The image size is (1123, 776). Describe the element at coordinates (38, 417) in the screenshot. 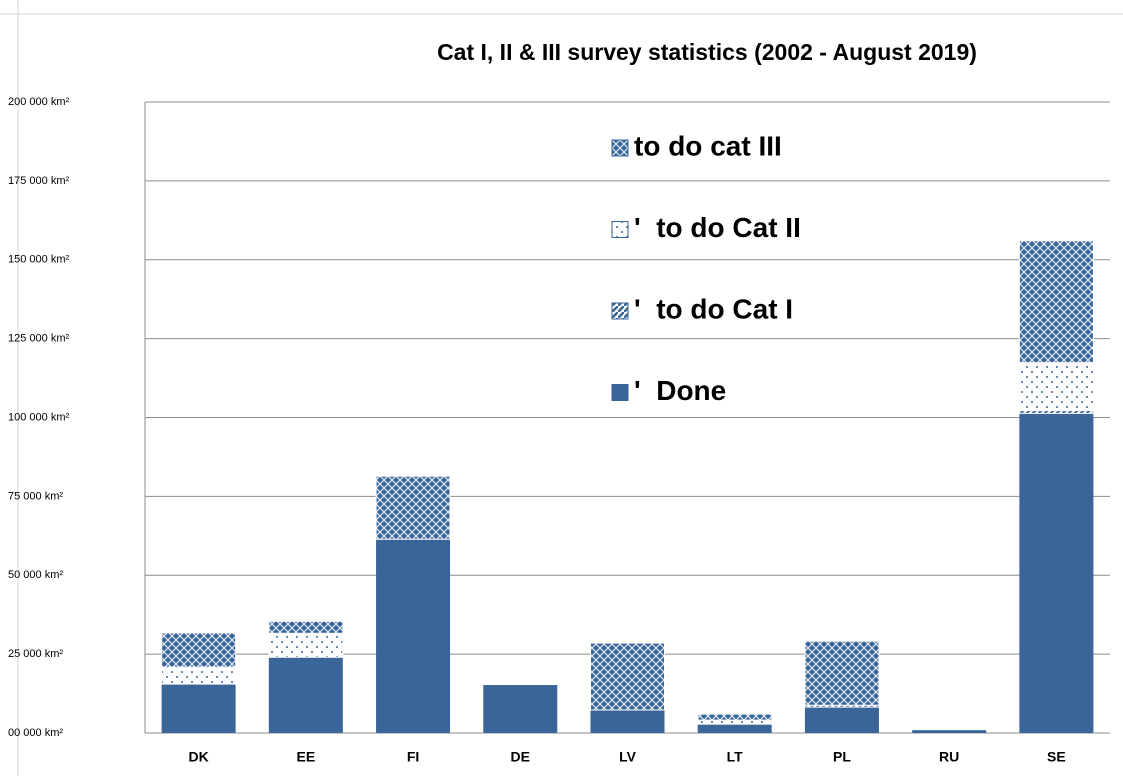

I see `y-tick-label: 100 000 km²` at that location.